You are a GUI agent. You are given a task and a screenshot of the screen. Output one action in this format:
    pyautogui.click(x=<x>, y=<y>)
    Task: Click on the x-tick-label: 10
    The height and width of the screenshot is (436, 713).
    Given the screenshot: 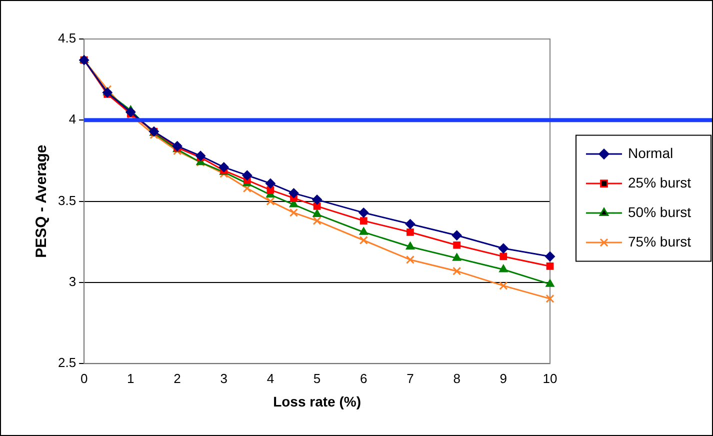 What is the action you would take?
    pyautogui.click(x=550, y=378)
    